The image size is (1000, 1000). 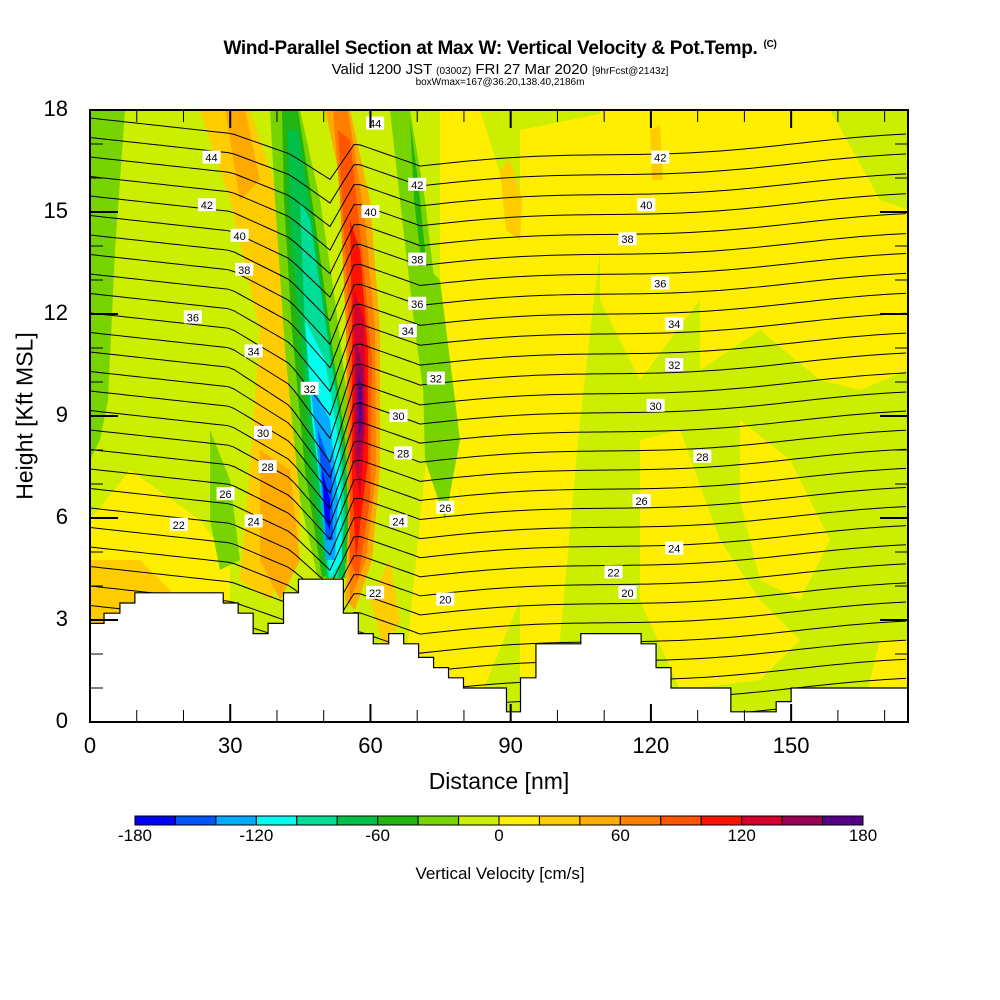 I want to click on contour-label: 44, so click(x=375, y=123).